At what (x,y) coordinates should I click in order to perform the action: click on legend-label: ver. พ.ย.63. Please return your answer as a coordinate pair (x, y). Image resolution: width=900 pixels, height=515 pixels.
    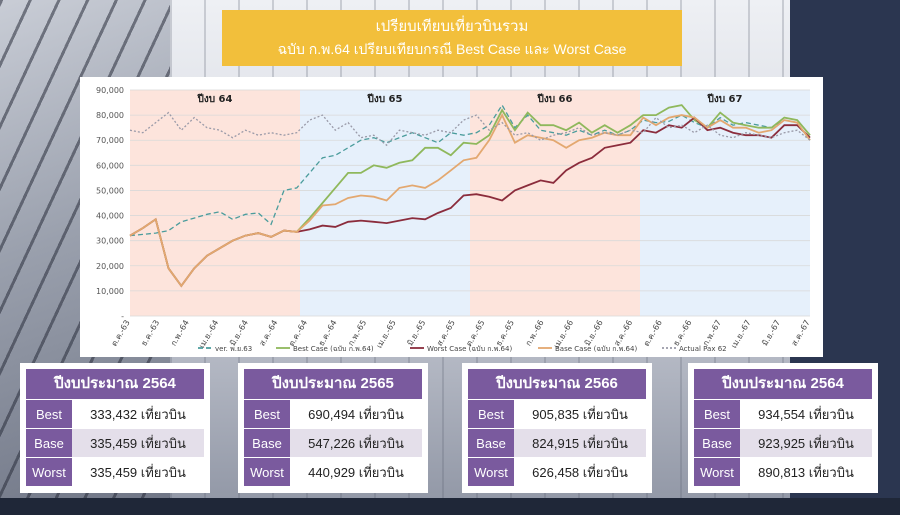
    Looking at the image, I should click on (233, 349).